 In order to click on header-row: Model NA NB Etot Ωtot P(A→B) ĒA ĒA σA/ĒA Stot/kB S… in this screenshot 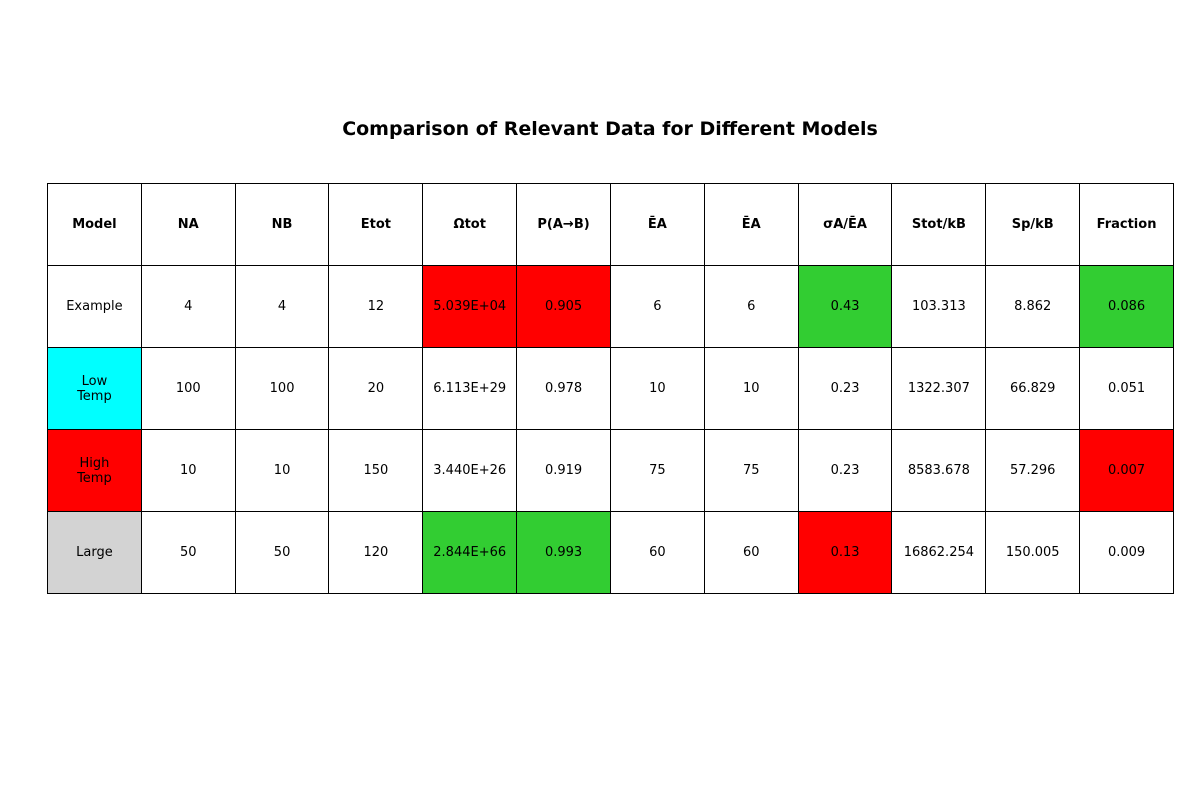, I will do `click(610, 224)`.